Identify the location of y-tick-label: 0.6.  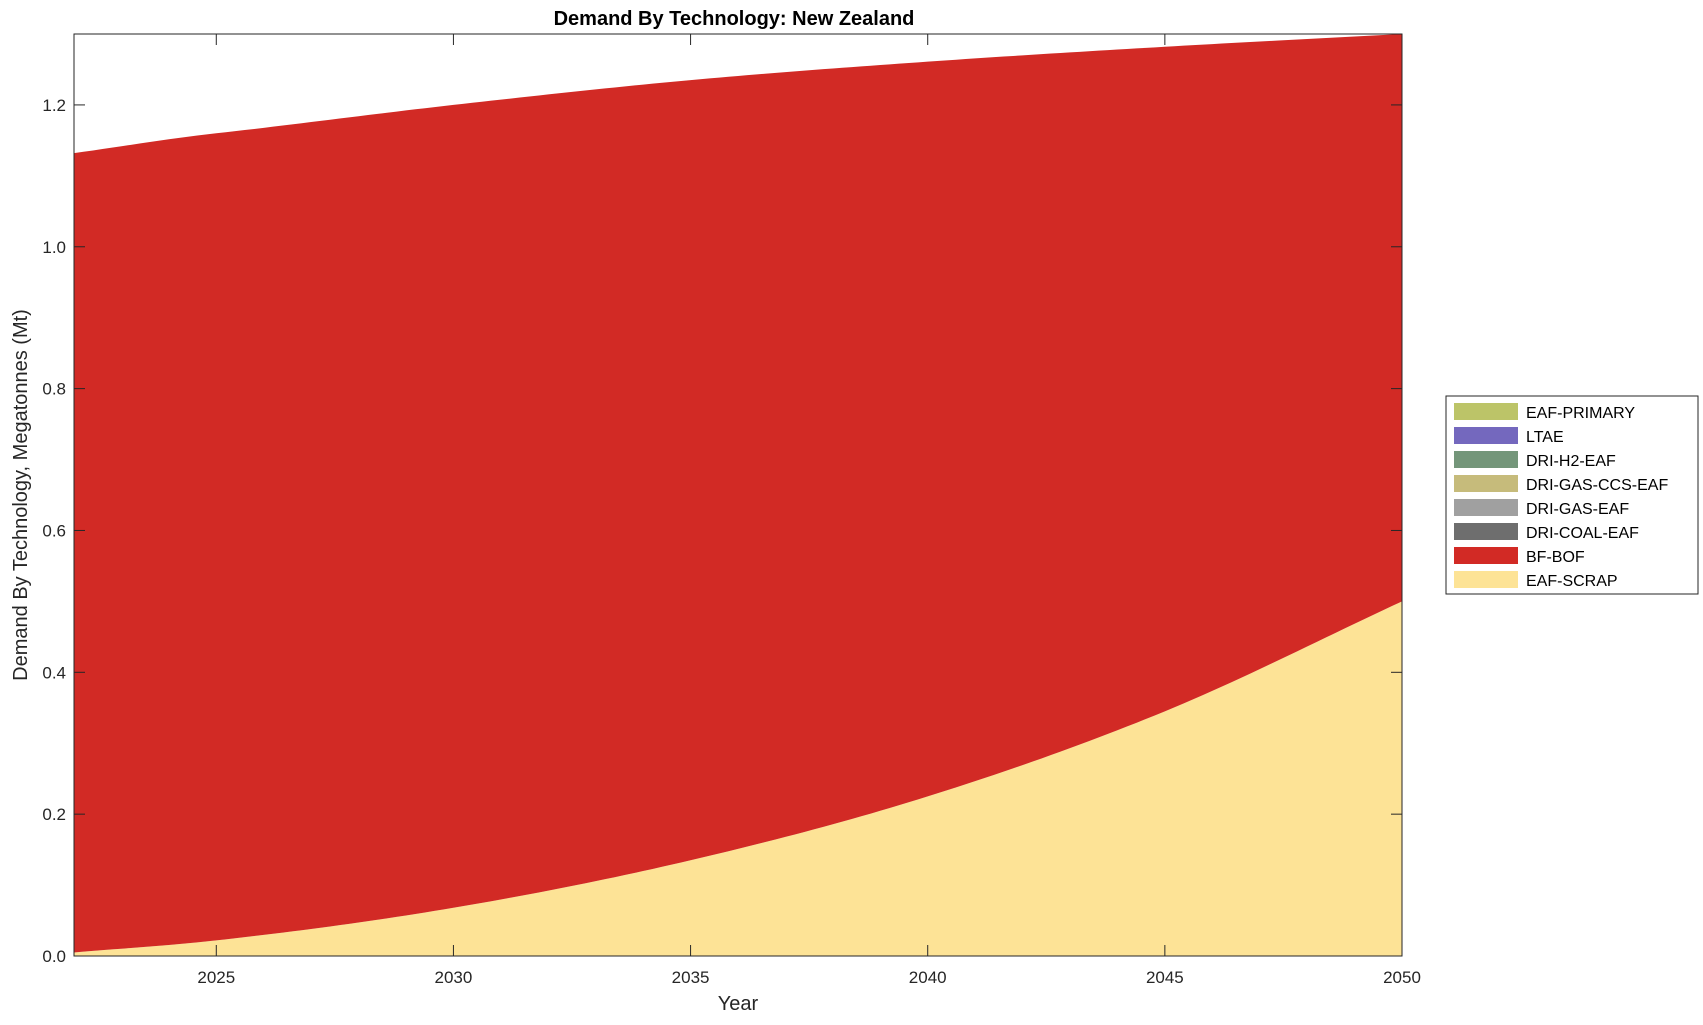
(54, 530).